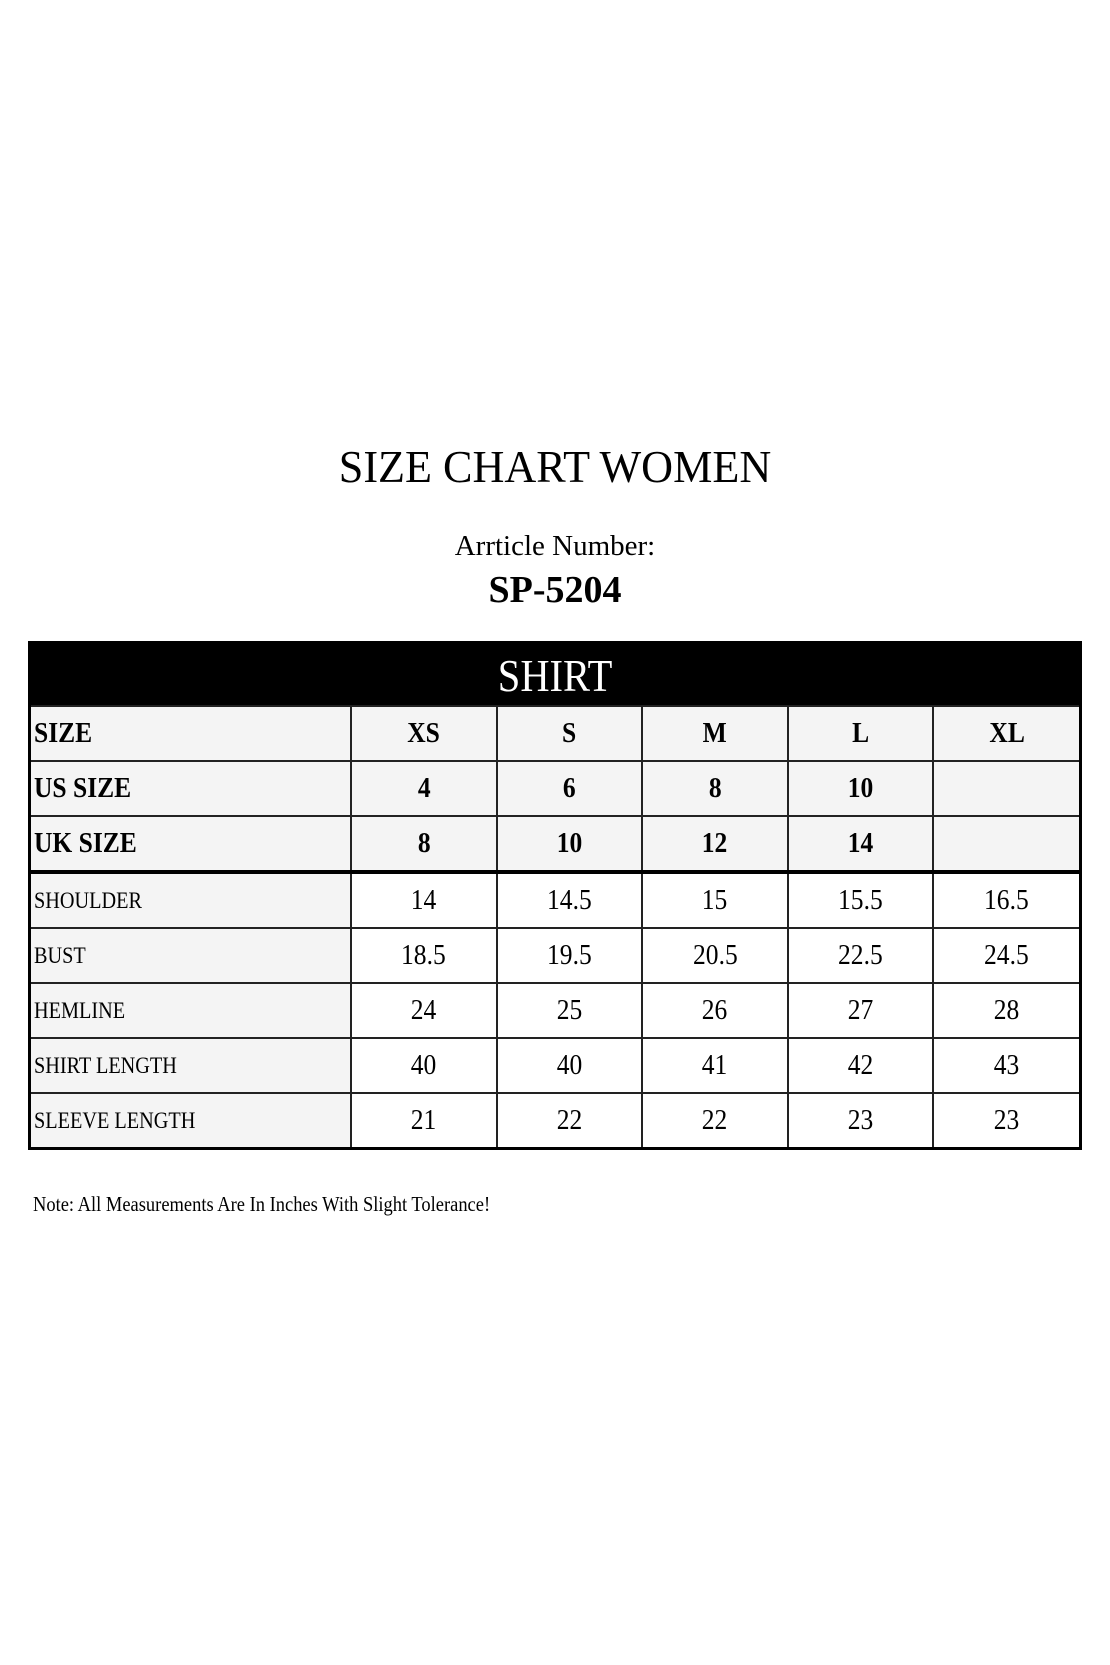 The image size is (1110, 1665). I want to click on cell-value: XL, so click(1006, 733).